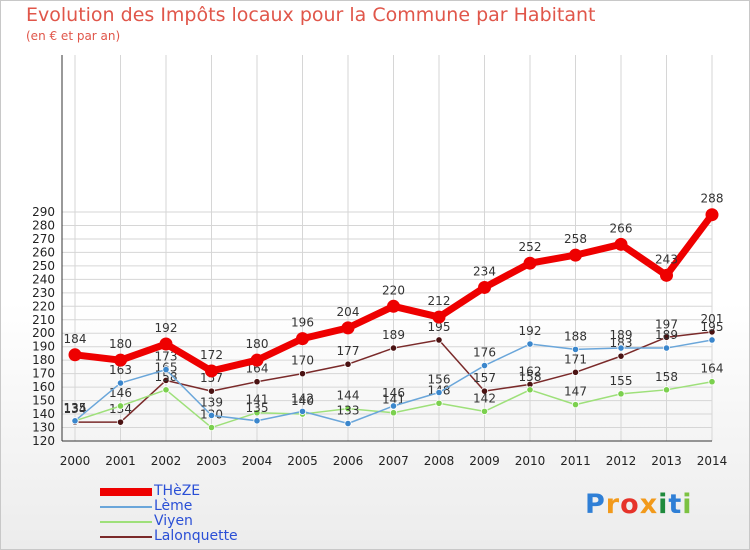  Describe the element at coordinates (575, 372) in the screenshot. I see `point-lalonquette-2011` at that location.